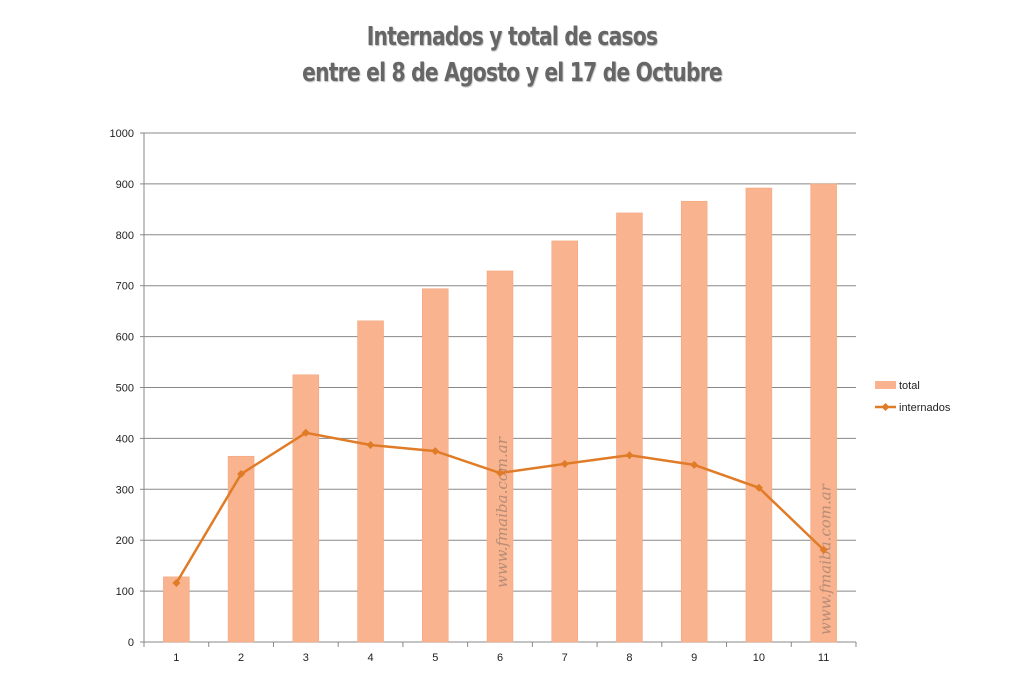 Image resolution: width=1024 pixels, height=686 pixels. Describe the element at coordinates (125, 389) in the screenshot. I see `y-tick-label: 500` at that location.